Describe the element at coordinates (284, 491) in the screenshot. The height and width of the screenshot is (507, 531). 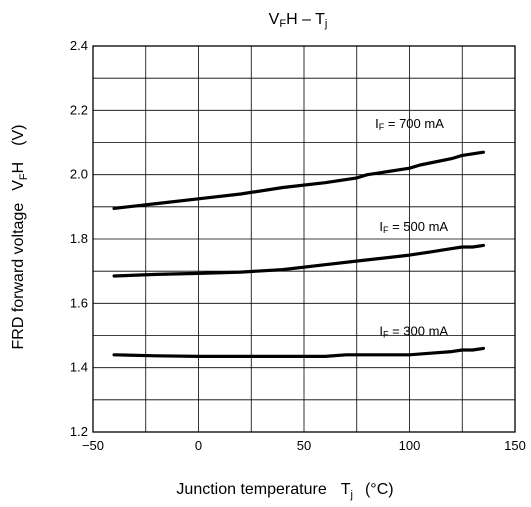
I see `x-axis-label: Junction temperature Tj (°C)` at that location.